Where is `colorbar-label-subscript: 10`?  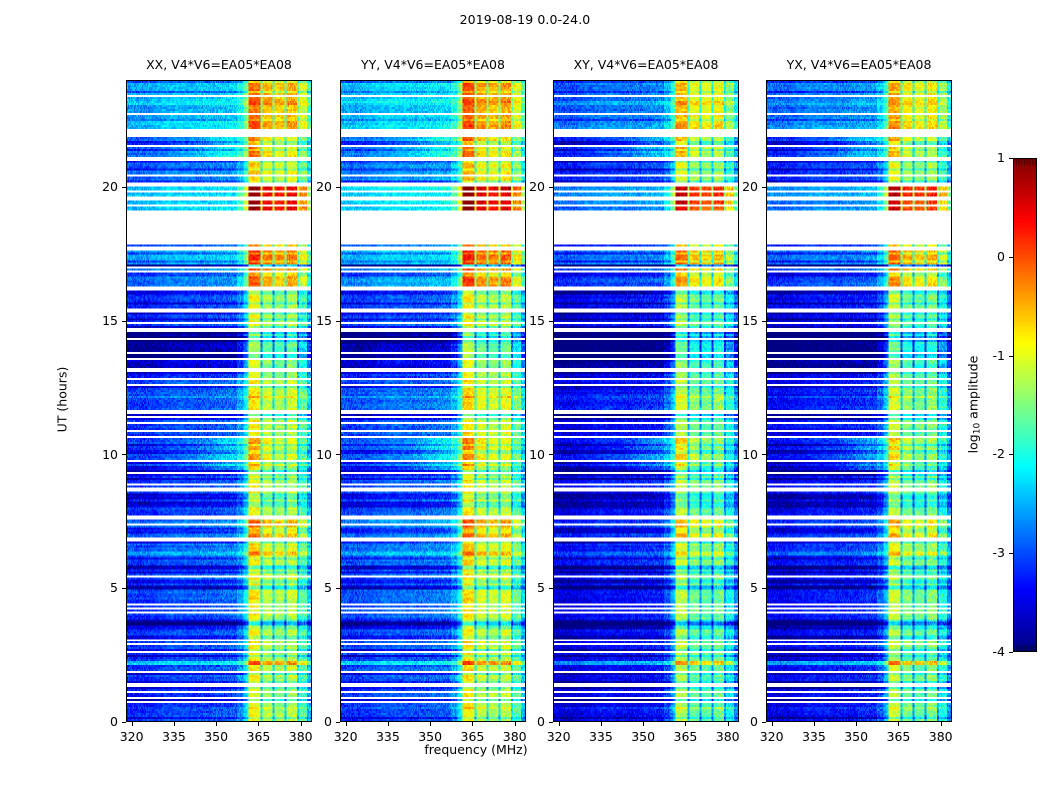
colorbar-label-subscript: 10 is located at coordinates (977, 428).